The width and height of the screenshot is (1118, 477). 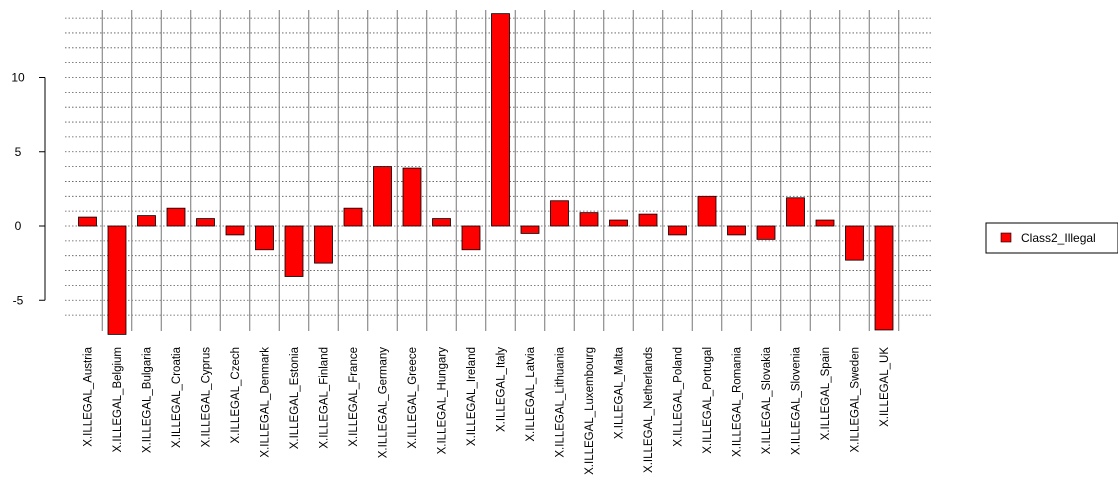 I want to click on x-tick-label: X.ILLEGAL_Estonia, so click(x=295, y=397).